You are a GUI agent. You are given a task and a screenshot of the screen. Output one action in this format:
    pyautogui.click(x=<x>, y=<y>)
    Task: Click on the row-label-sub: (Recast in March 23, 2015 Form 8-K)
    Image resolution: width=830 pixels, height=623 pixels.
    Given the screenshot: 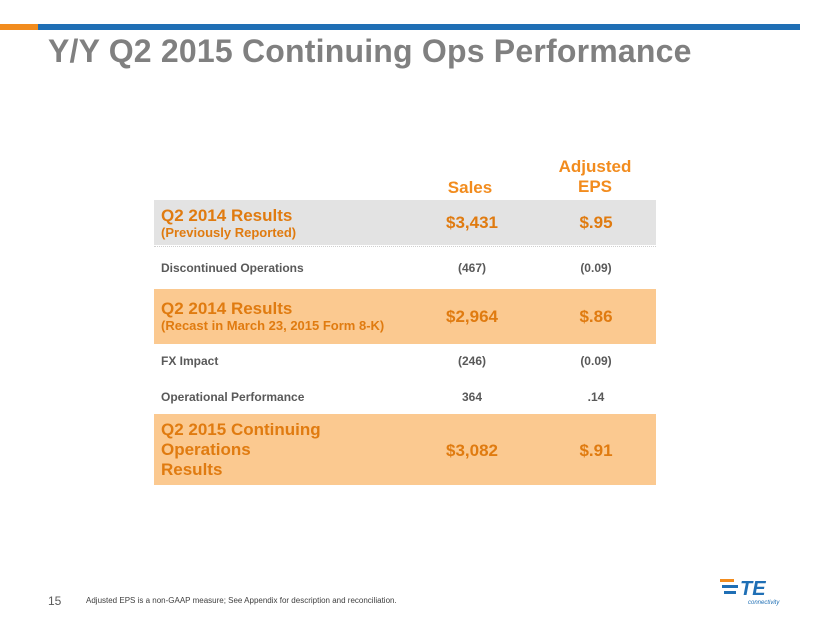 What is the action you would take?
    pyautogui.click(x=273, y=325)
    